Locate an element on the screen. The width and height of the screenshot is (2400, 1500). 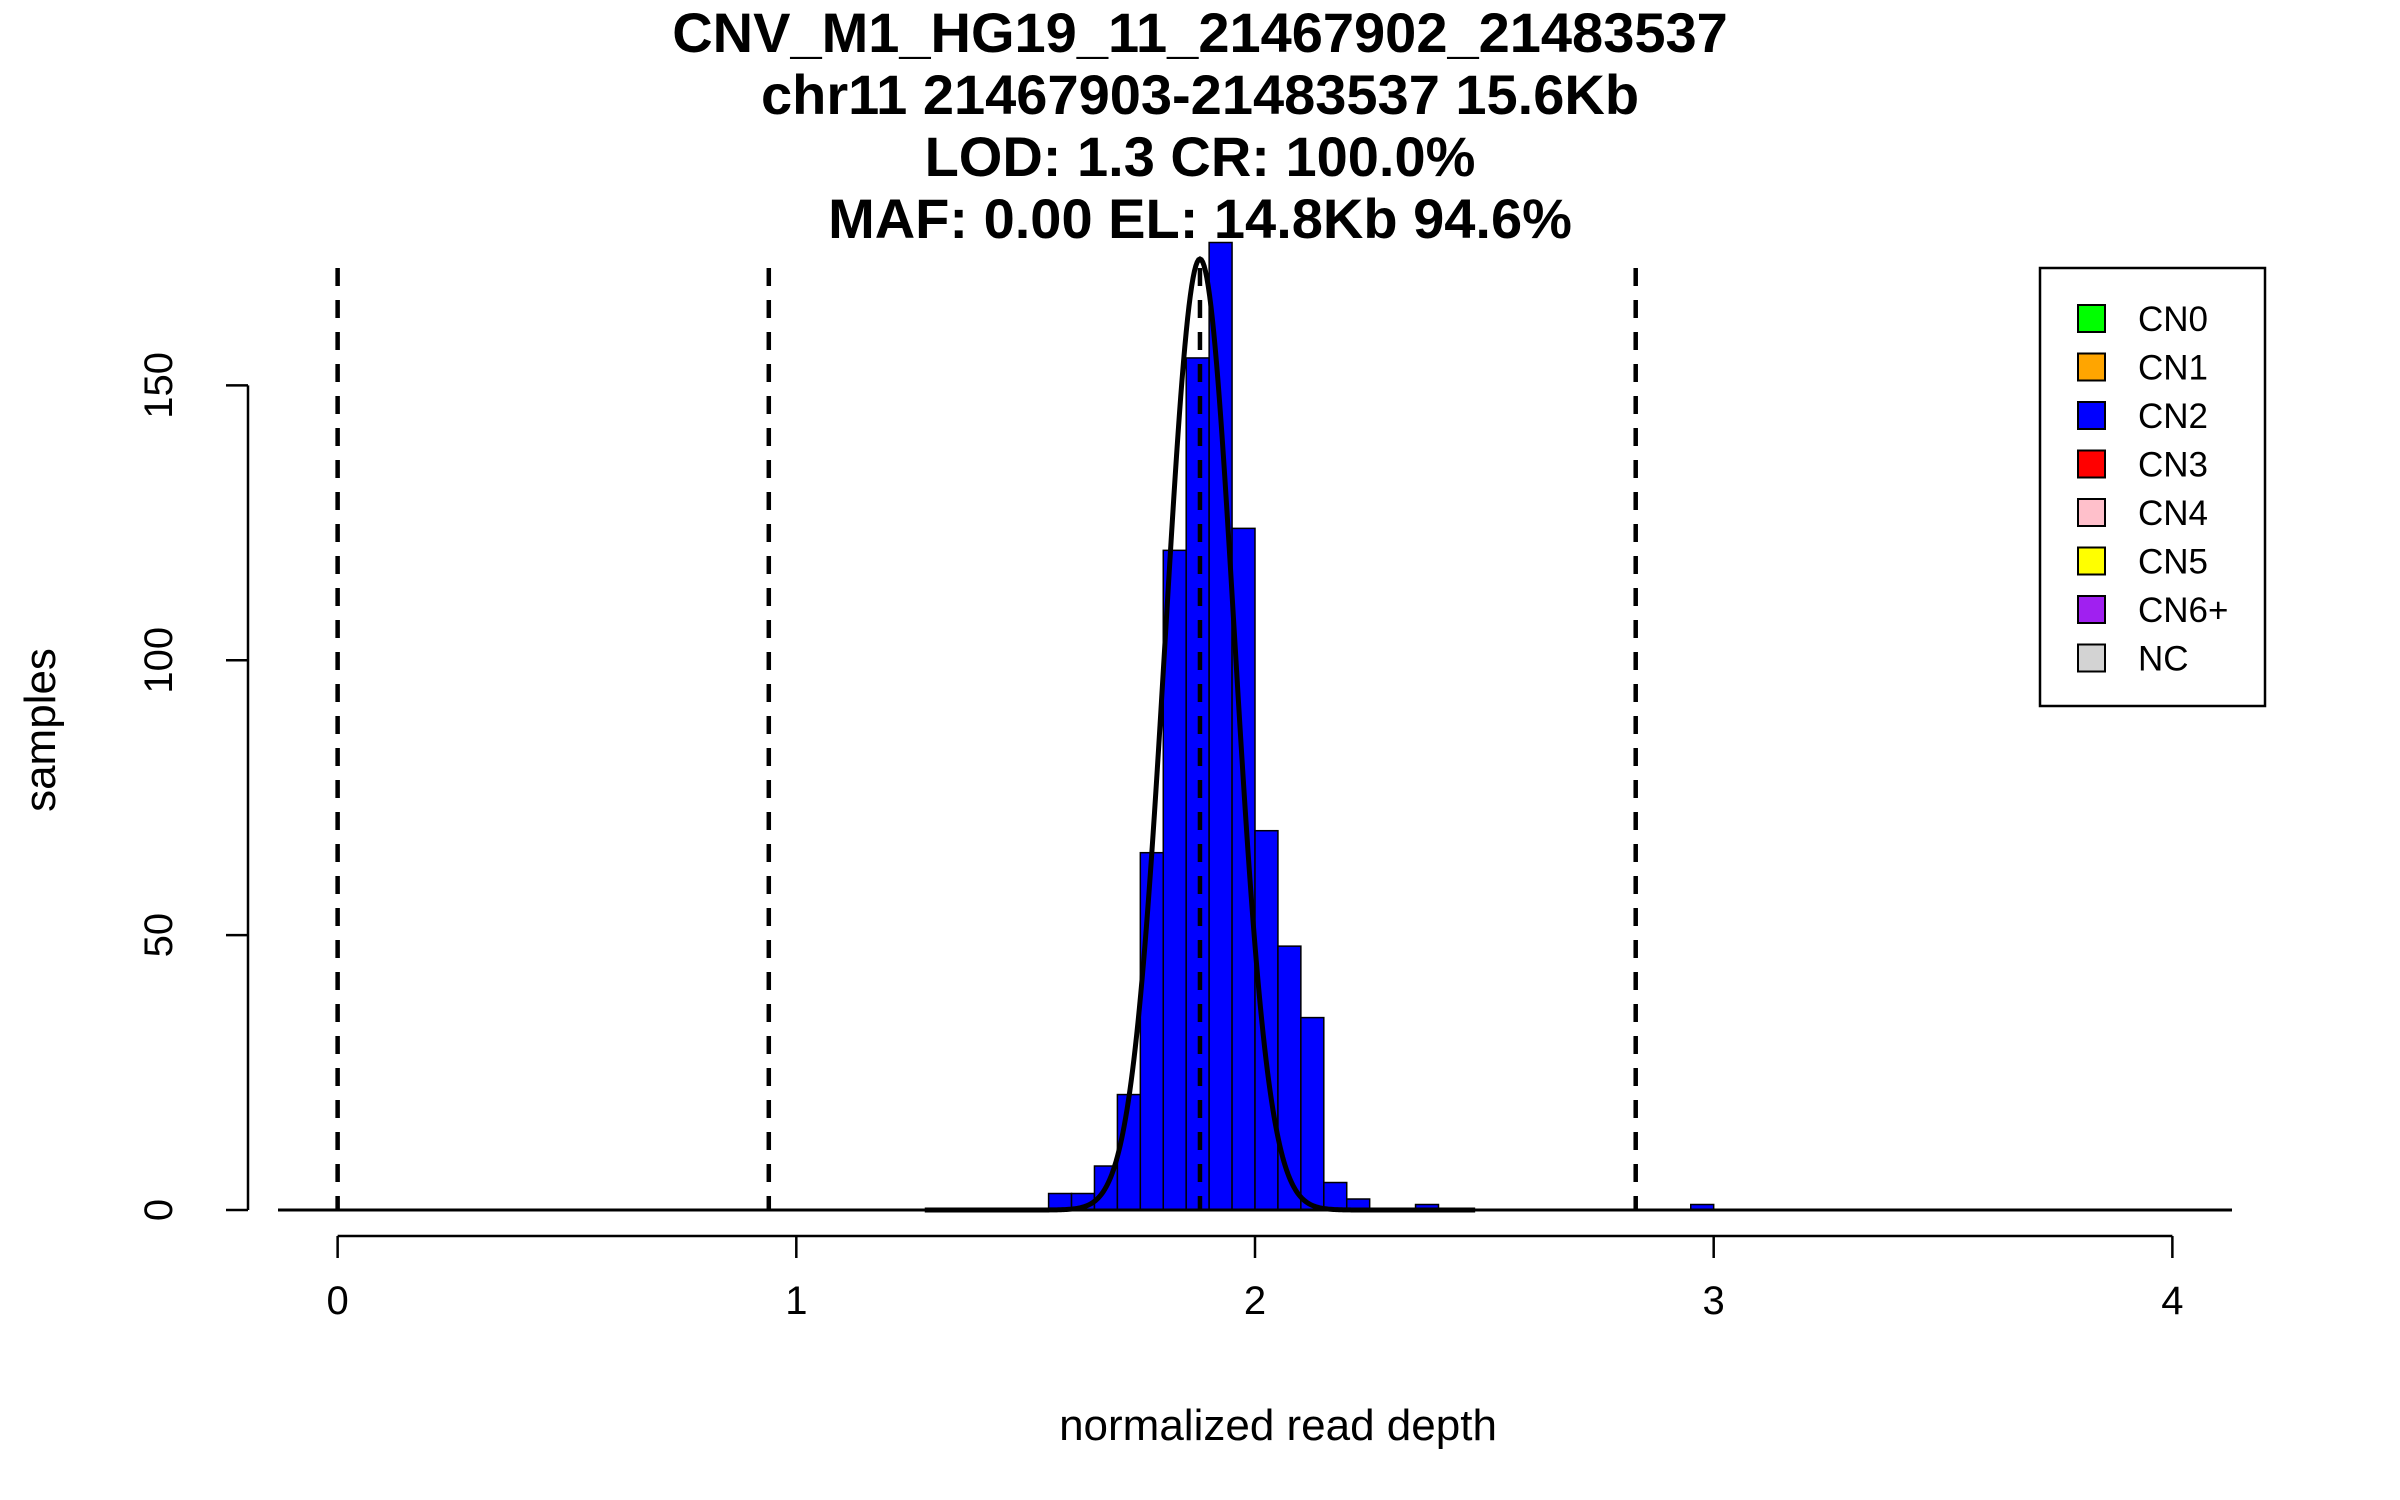
x-tick-label-1: 1 is located at coordinates (796, 1301).